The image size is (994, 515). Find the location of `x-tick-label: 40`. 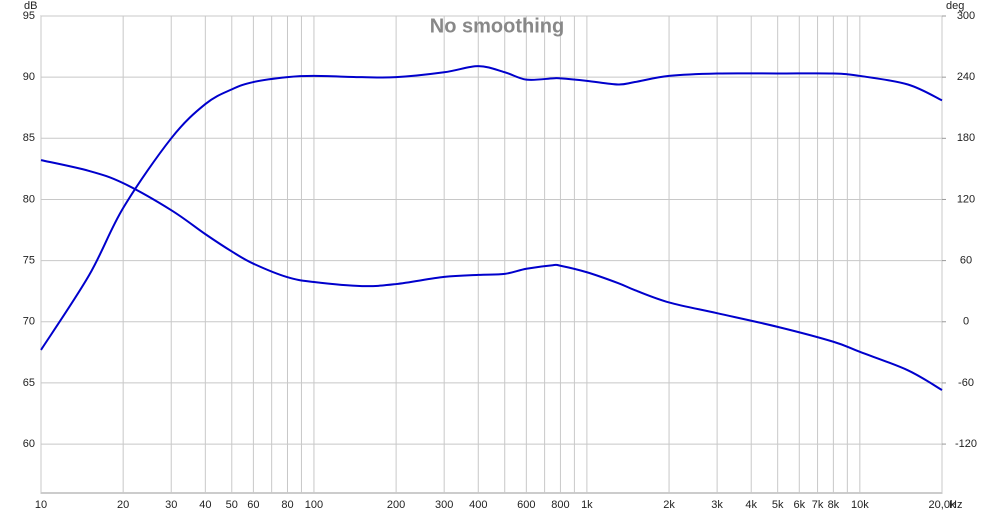

x-tick-label: 40 is located at coordinates (205, 505).